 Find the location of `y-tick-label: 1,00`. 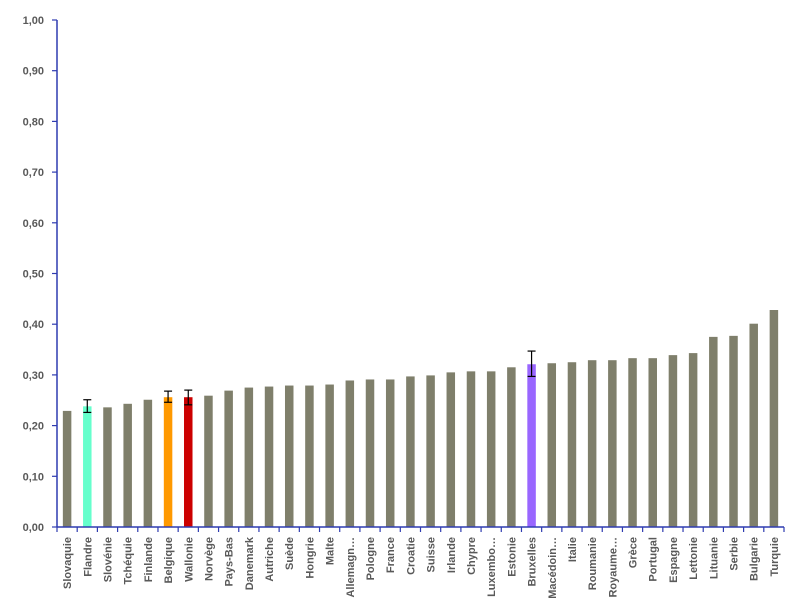

y-tick-label: 1,00 is located at coordinates (33, 21).